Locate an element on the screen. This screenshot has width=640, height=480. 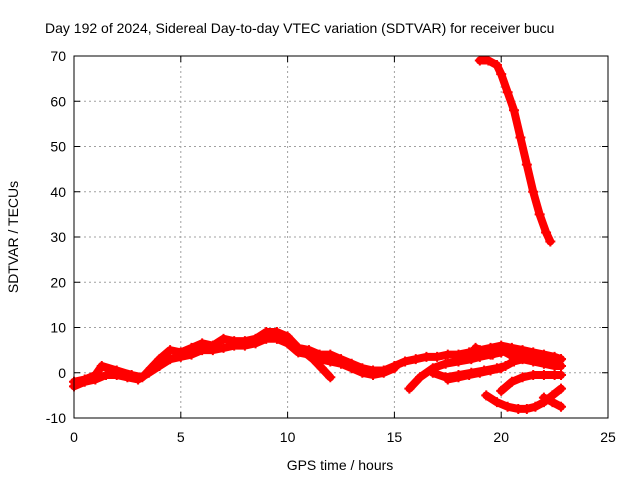
x-tick-label: 25 is located at coordinates (608, 437).